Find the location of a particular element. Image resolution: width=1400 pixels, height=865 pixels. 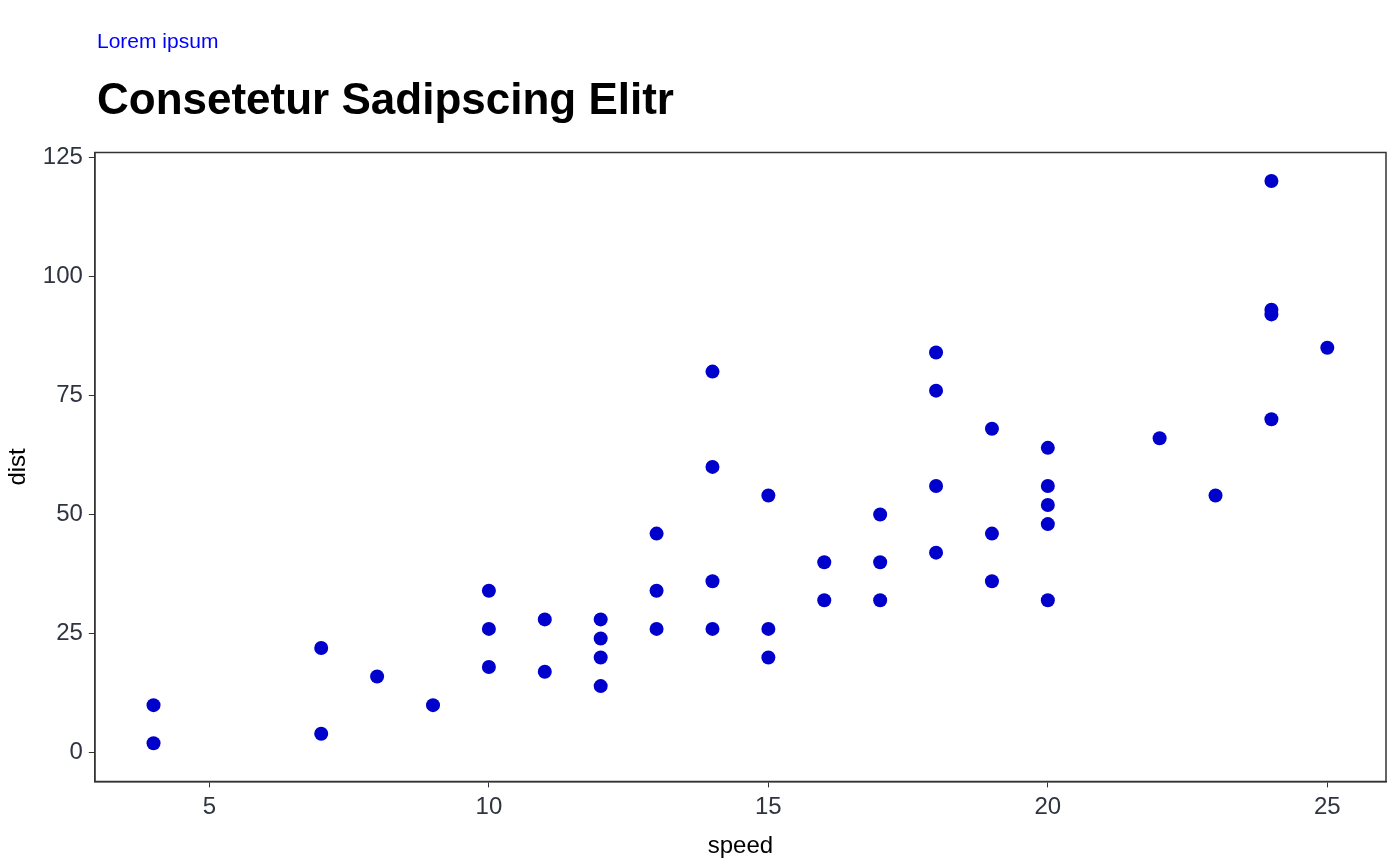

x-tick-label: 5 is located at coordinates (209, 806).